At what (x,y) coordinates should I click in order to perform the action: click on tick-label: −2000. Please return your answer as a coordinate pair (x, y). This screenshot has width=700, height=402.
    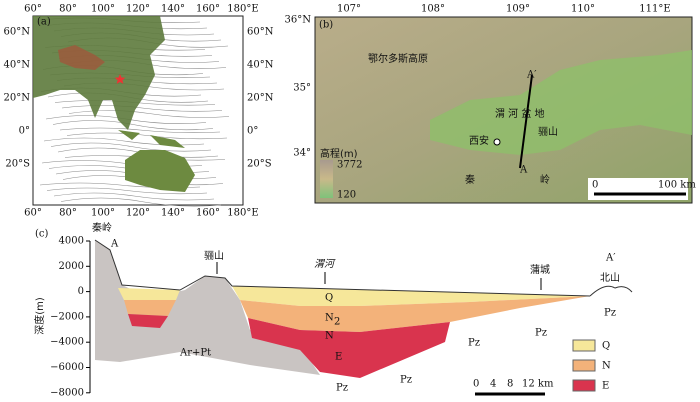
    Looking at the image, I should click on (67, 316).